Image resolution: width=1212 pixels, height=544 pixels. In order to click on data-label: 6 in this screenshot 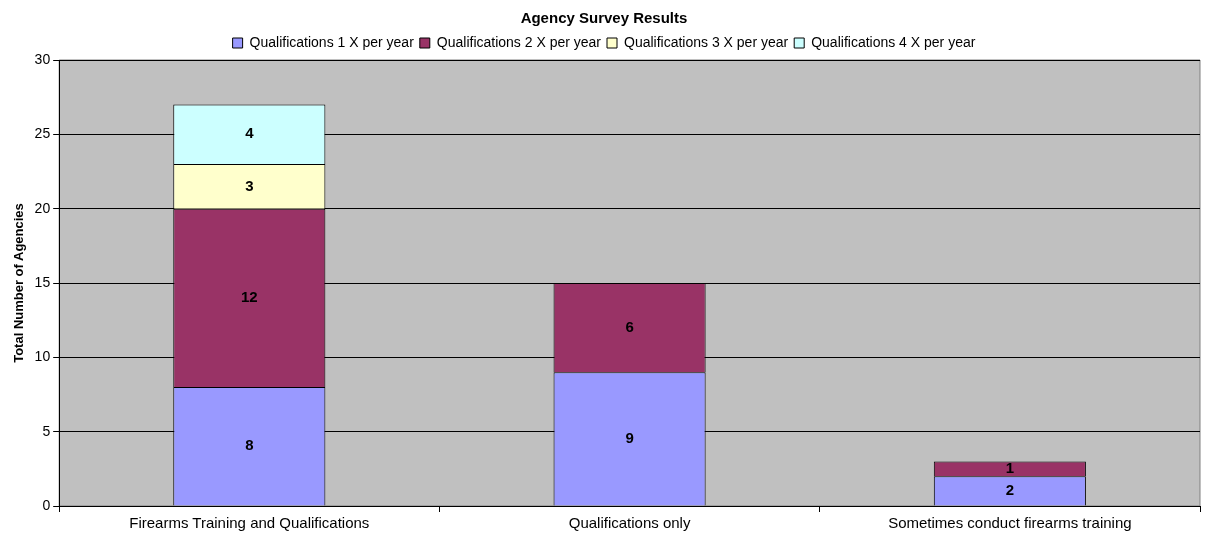, I will do `click(629, 326)`.